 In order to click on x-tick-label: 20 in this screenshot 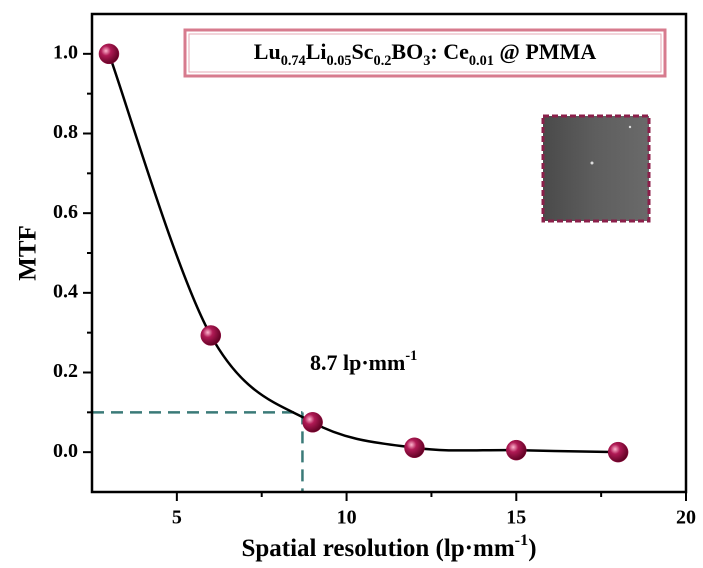, I will do `click(686, 518)`.